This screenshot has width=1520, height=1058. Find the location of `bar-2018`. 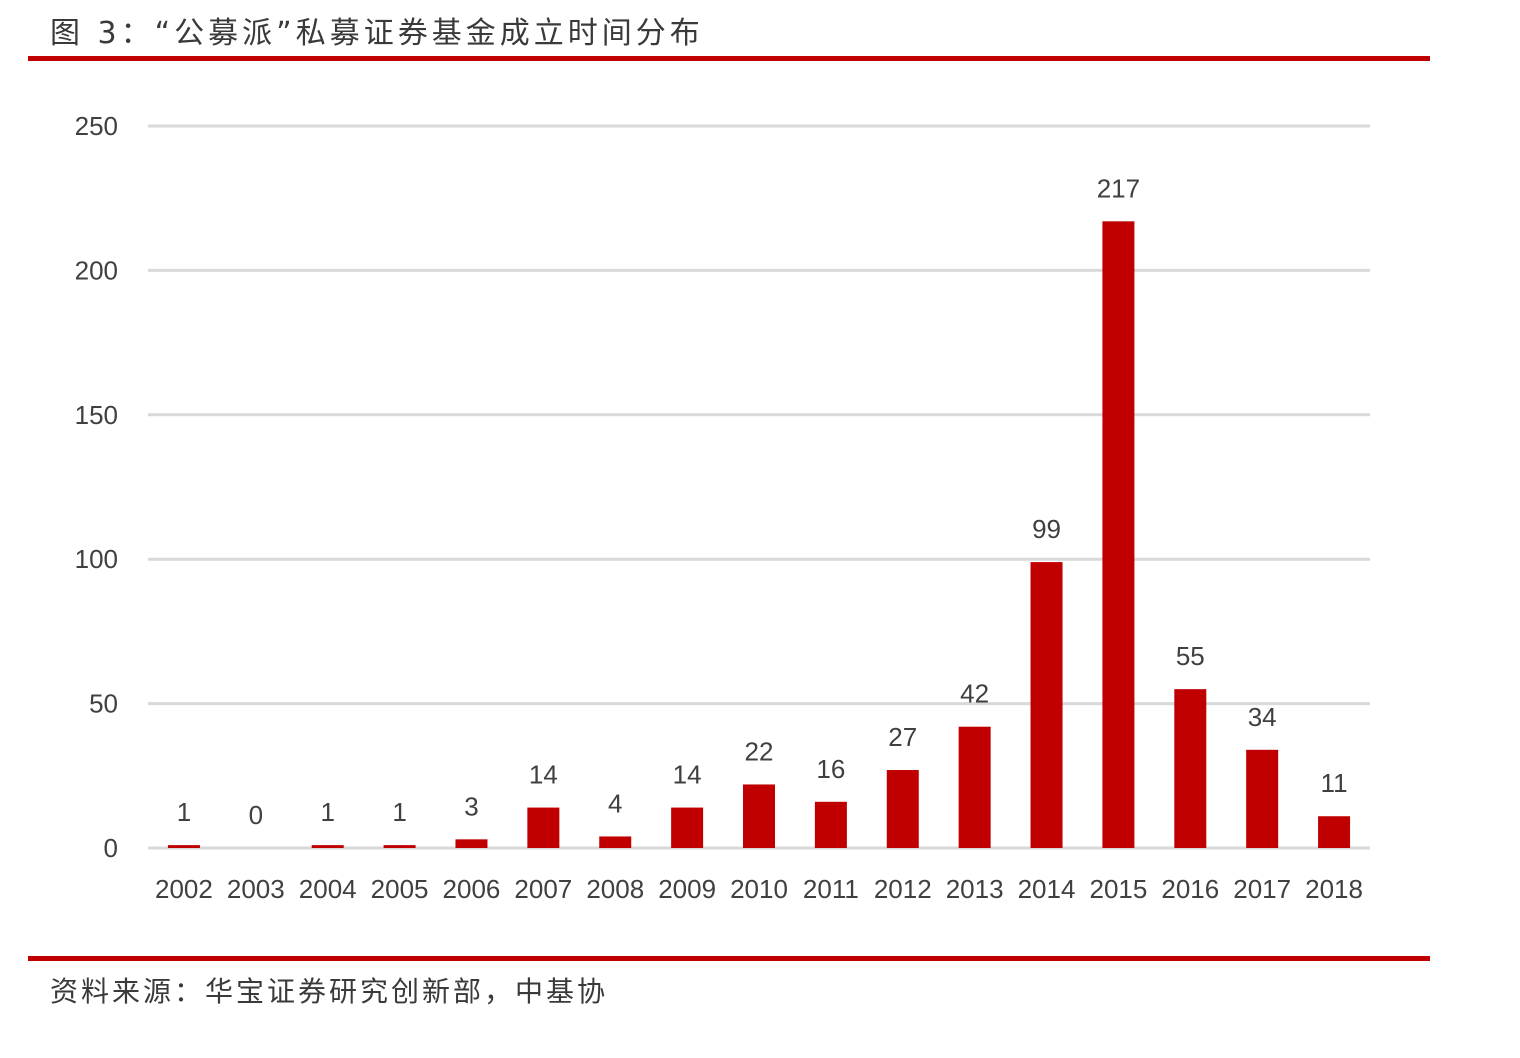

bar-2018 is located at coordinates (1334, 832).